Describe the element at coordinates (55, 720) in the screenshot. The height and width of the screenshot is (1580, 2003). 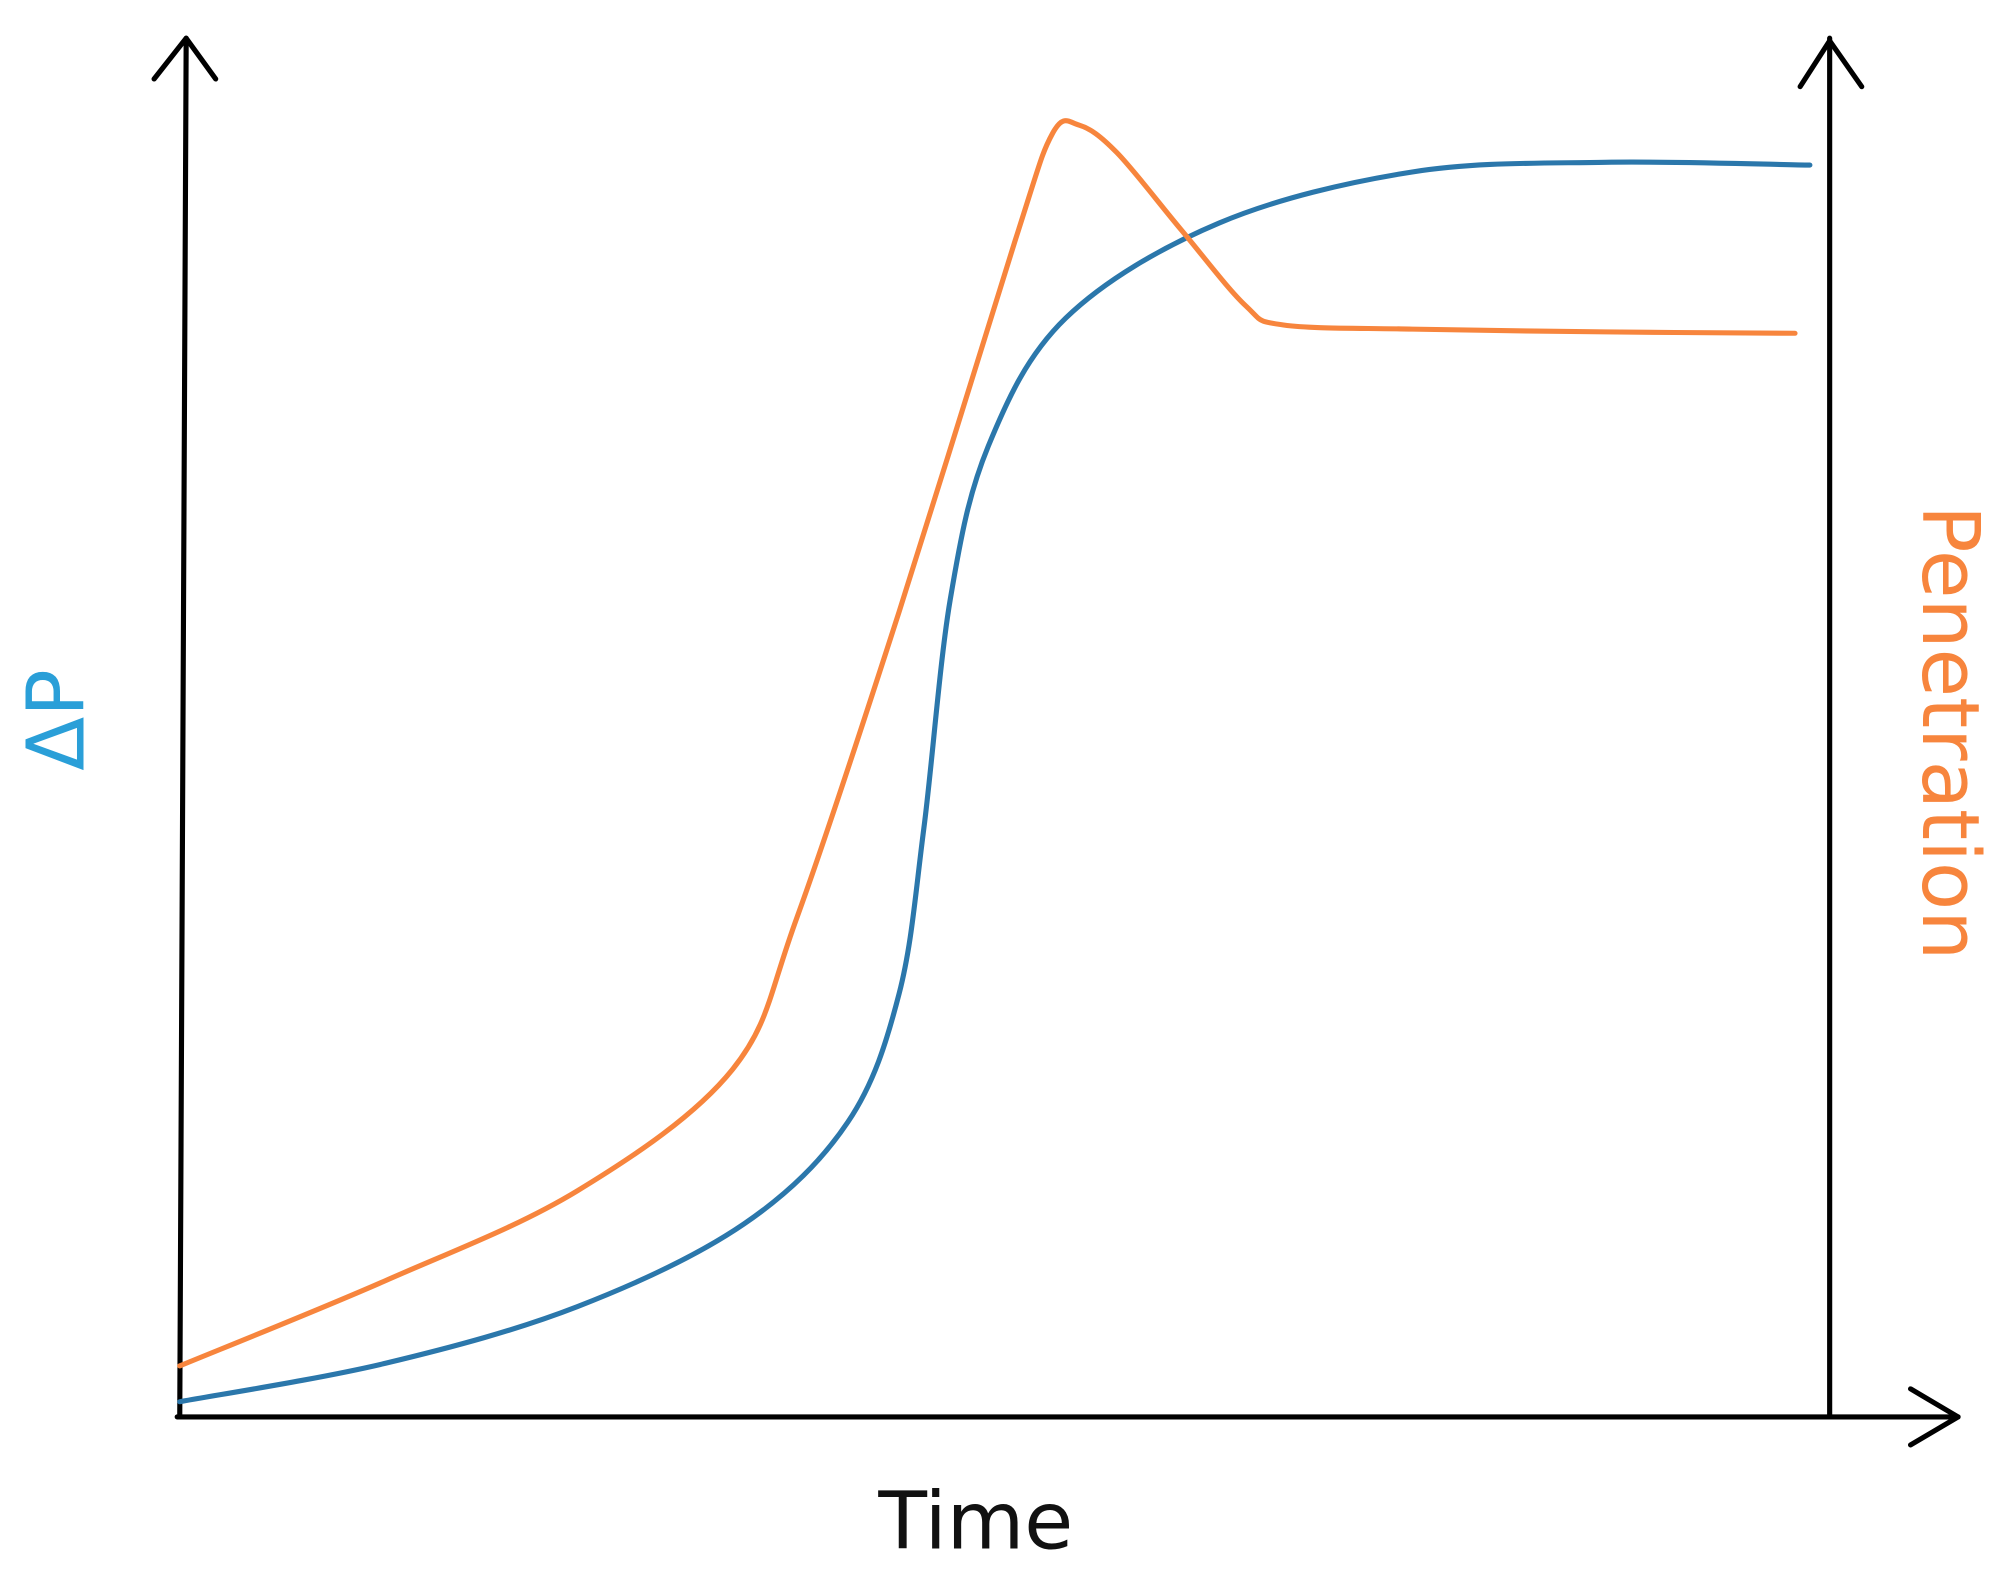
I see `y-axis-label: ΔP` at that location.